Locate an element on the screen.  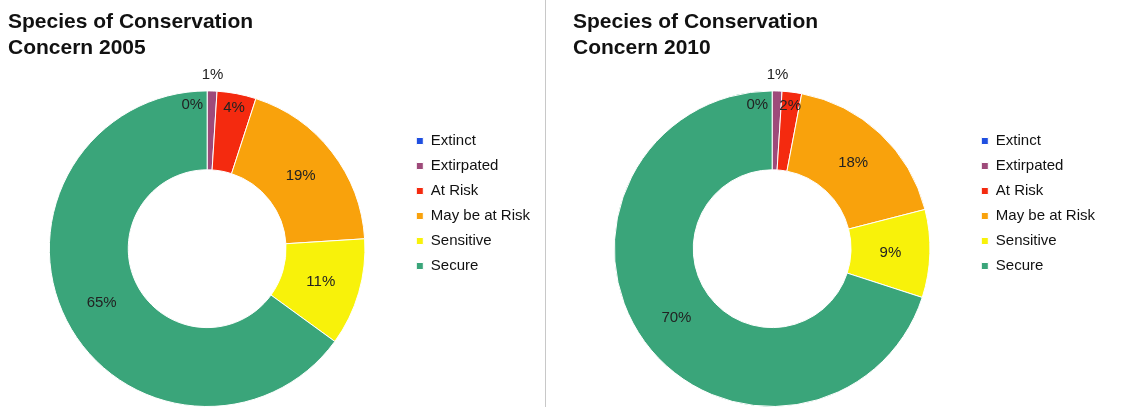
chart-title: Species of Conservation Concern 2005 is located at coordinates (131, 33).